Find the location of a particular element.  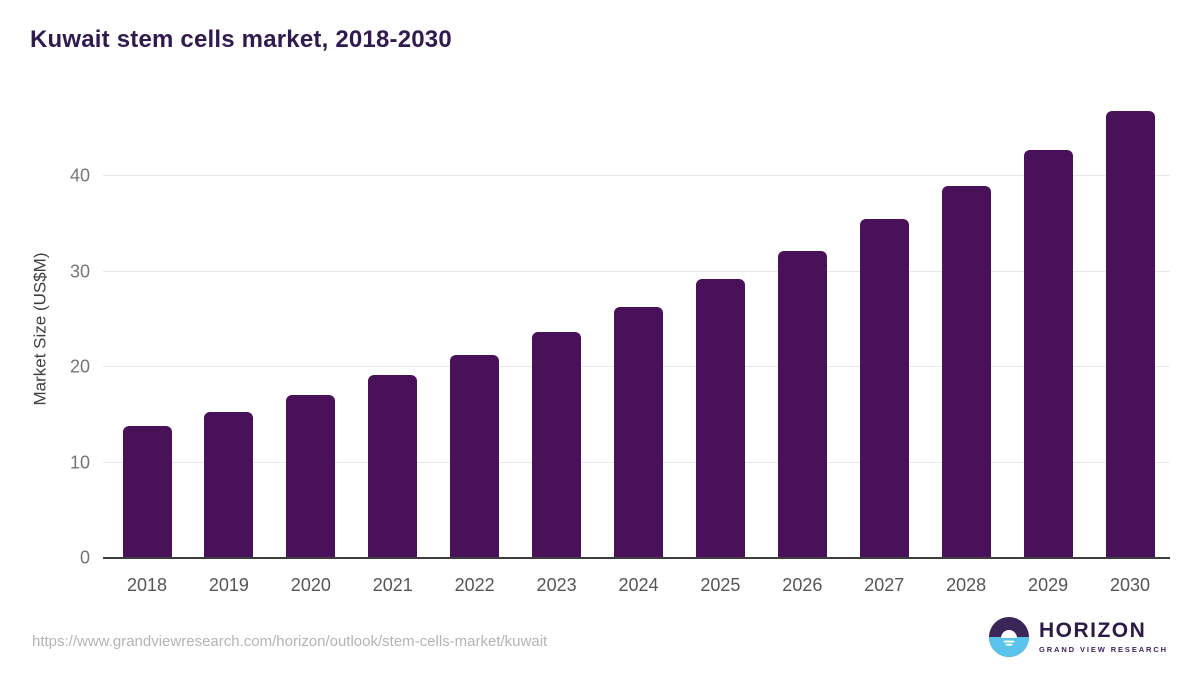

y-tick-label-0: 0 is located at coordinates (84, 557).